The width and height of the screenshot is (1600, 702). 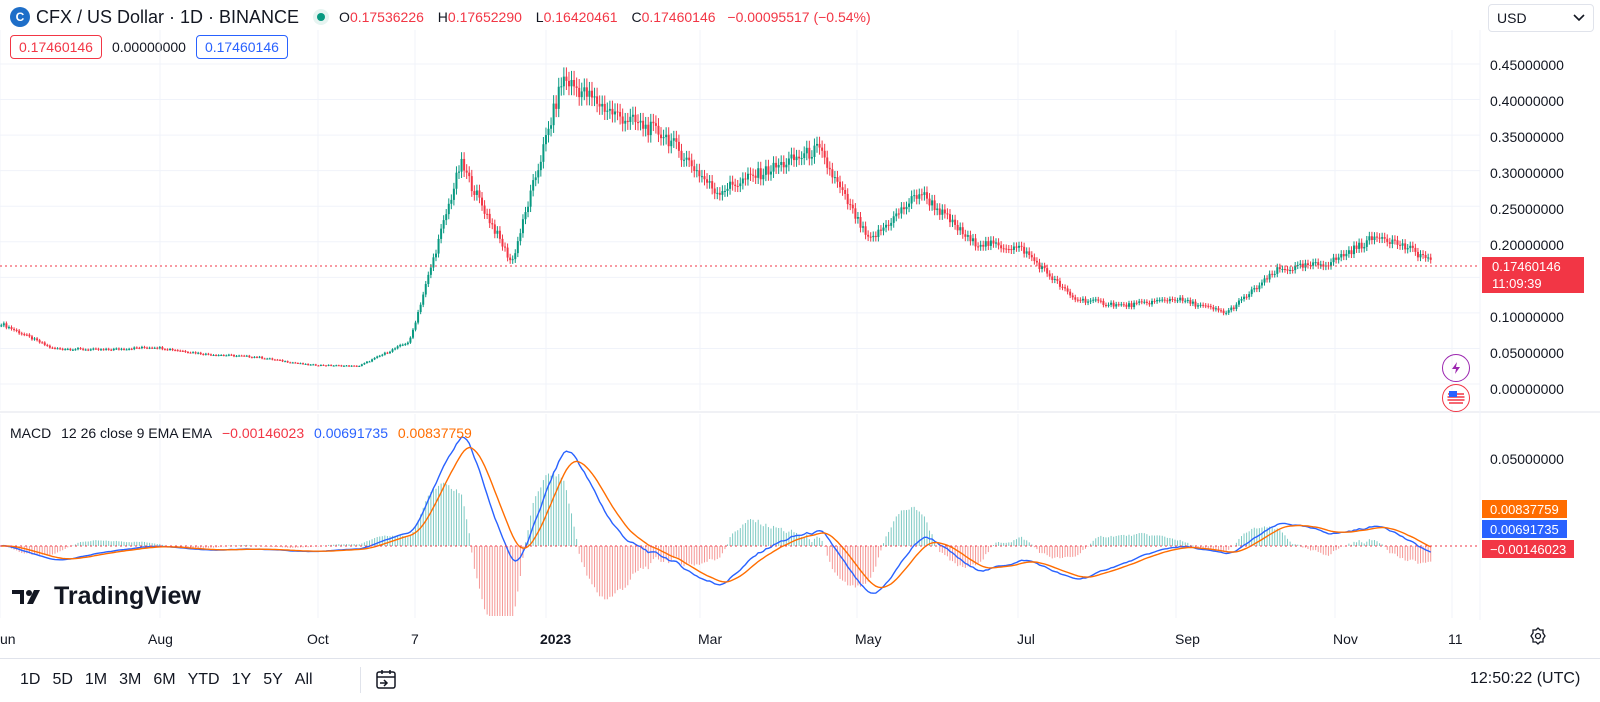 I want to click on currency-select: USD, so click(x=1541, y=18).